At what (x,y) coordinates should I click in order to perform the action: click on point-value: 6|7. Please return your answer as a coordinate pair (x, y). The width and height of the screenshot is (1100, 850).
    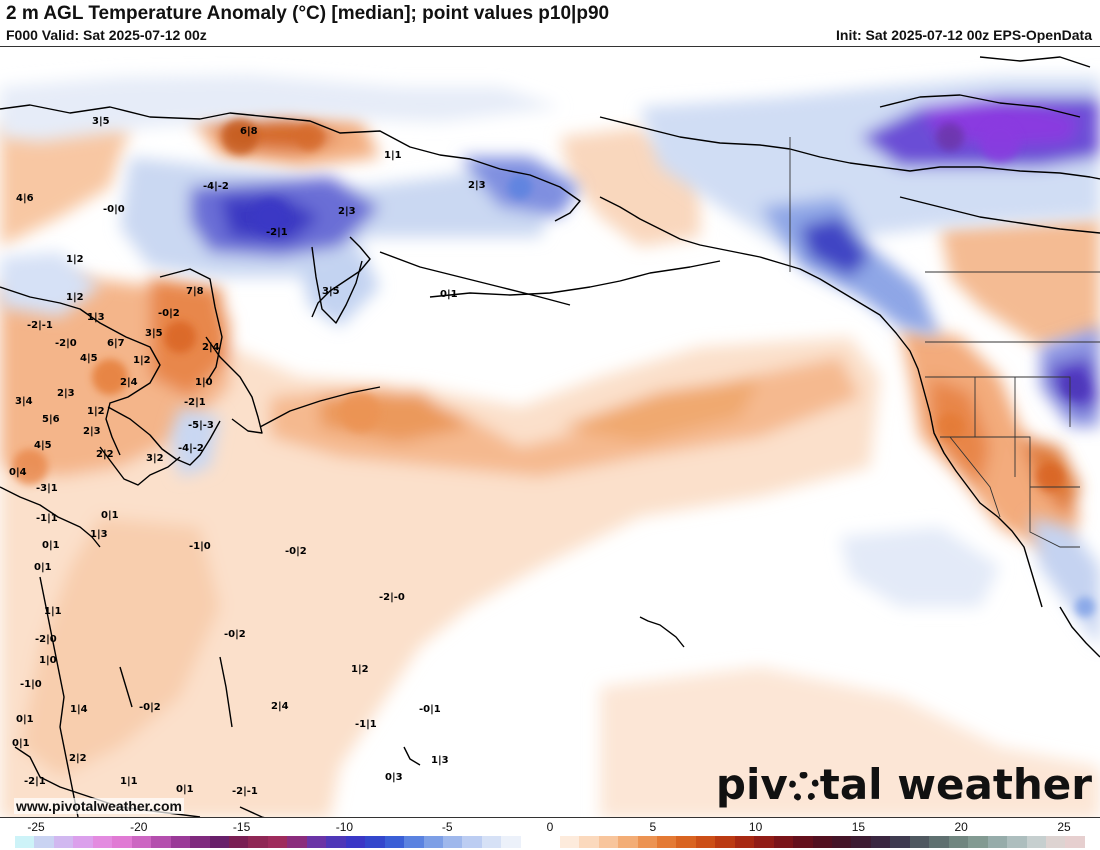
    Looking at the image, I should click on (116, 343).